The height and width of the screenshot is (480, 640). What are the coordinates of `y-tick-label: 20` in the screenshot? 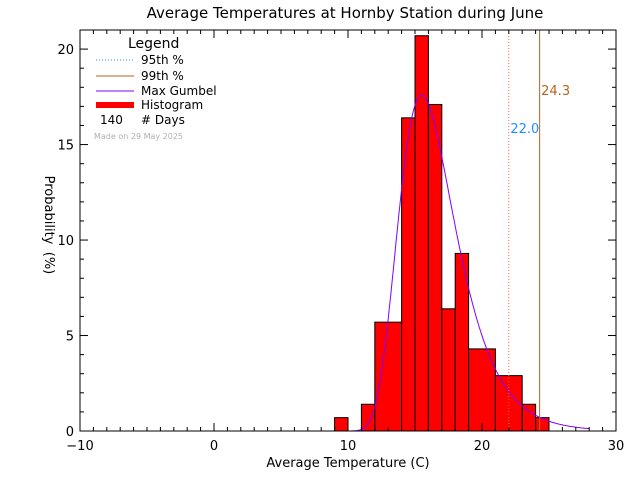 It's located at (65, 50).